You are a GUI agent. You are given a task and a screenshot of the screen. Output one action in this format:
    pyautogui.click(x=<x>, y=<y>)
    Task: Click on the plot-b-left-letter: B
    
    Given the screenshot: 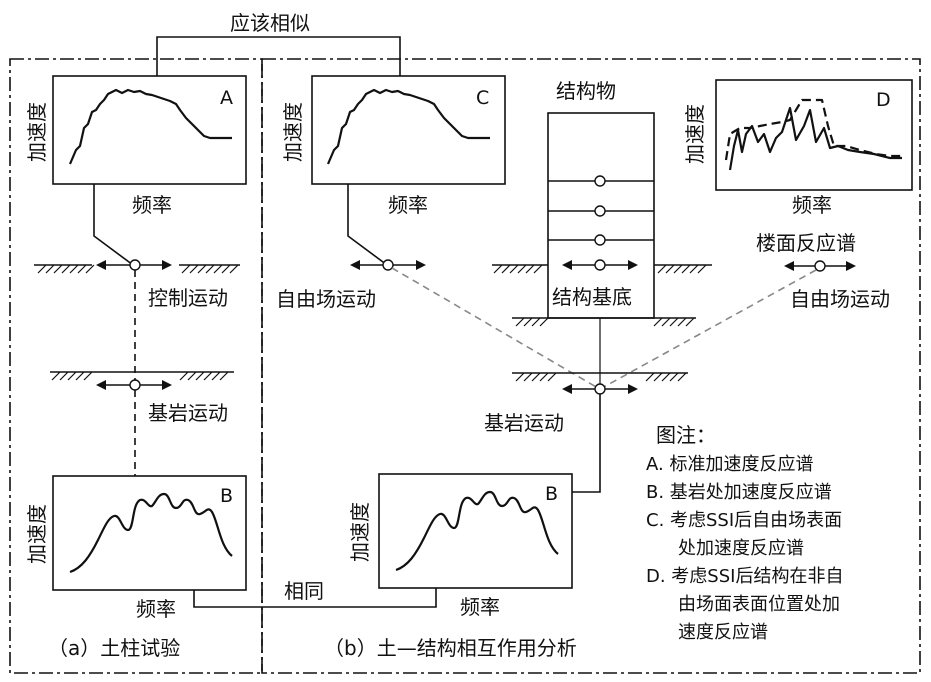 What is the action you would take?
    pyautogui.click(x=226, y=496)
    